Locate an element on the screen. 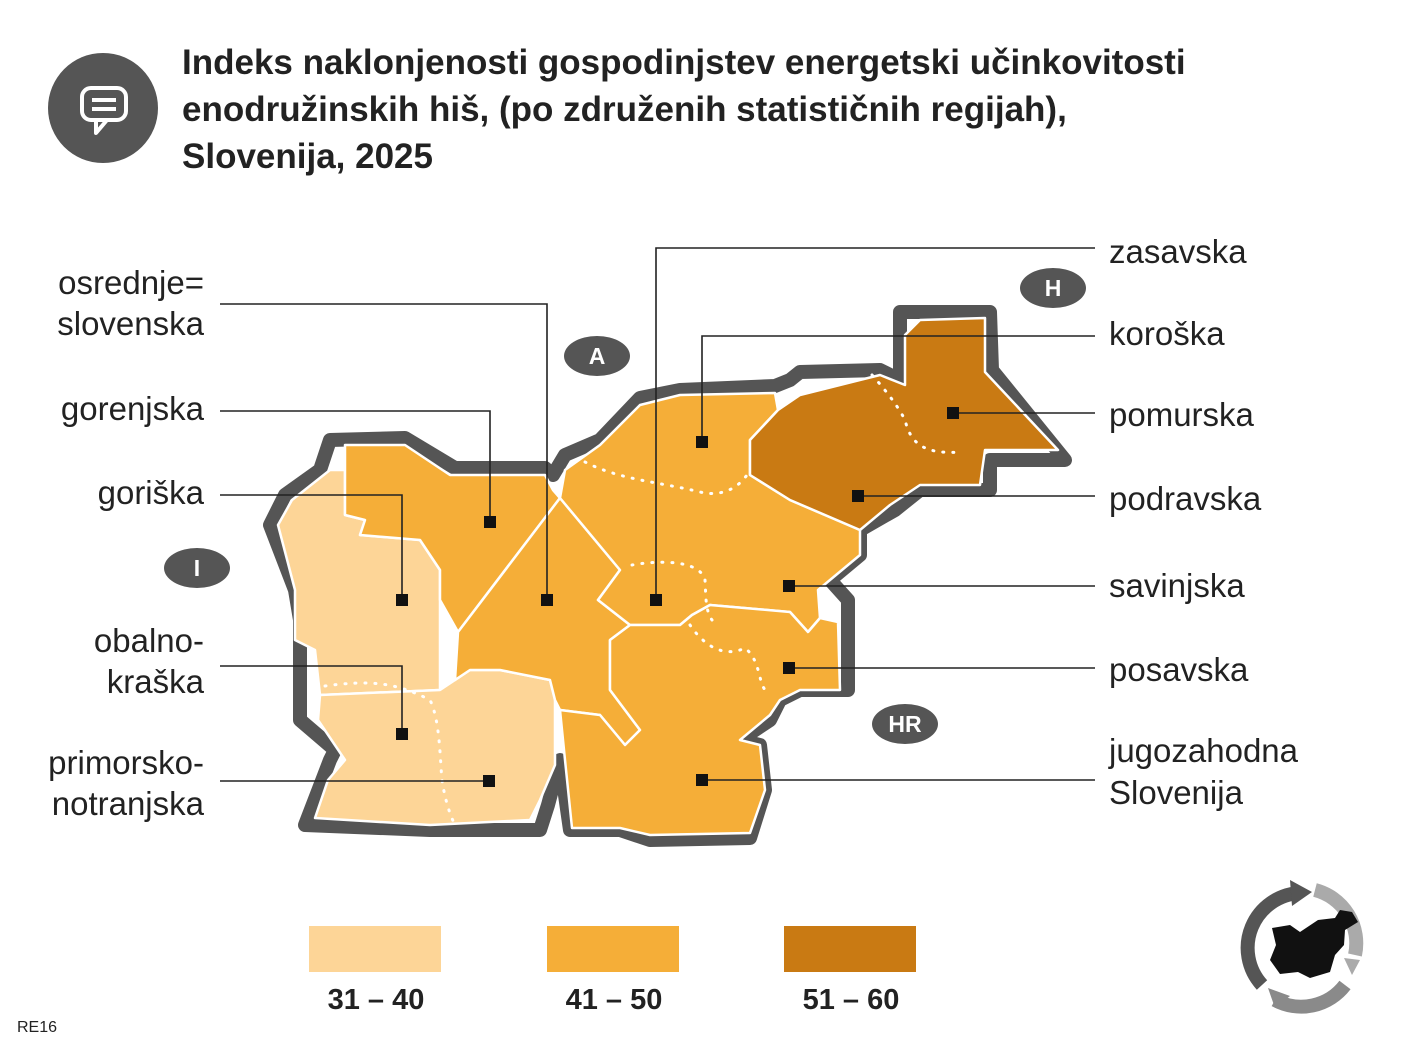  country-label-austria: A is located at coordinates (597, 356).